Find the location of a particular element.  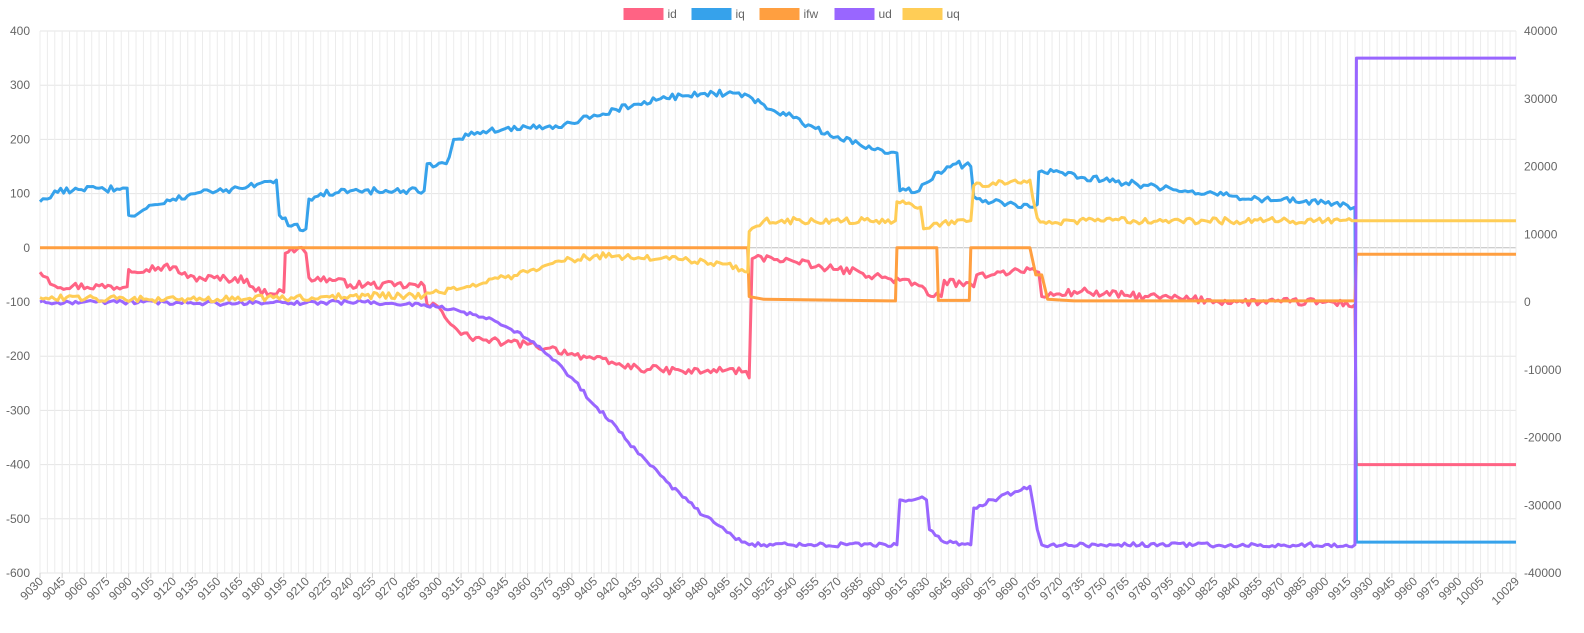

x-tick-label: 9570 is located at coordinates (829, 588).